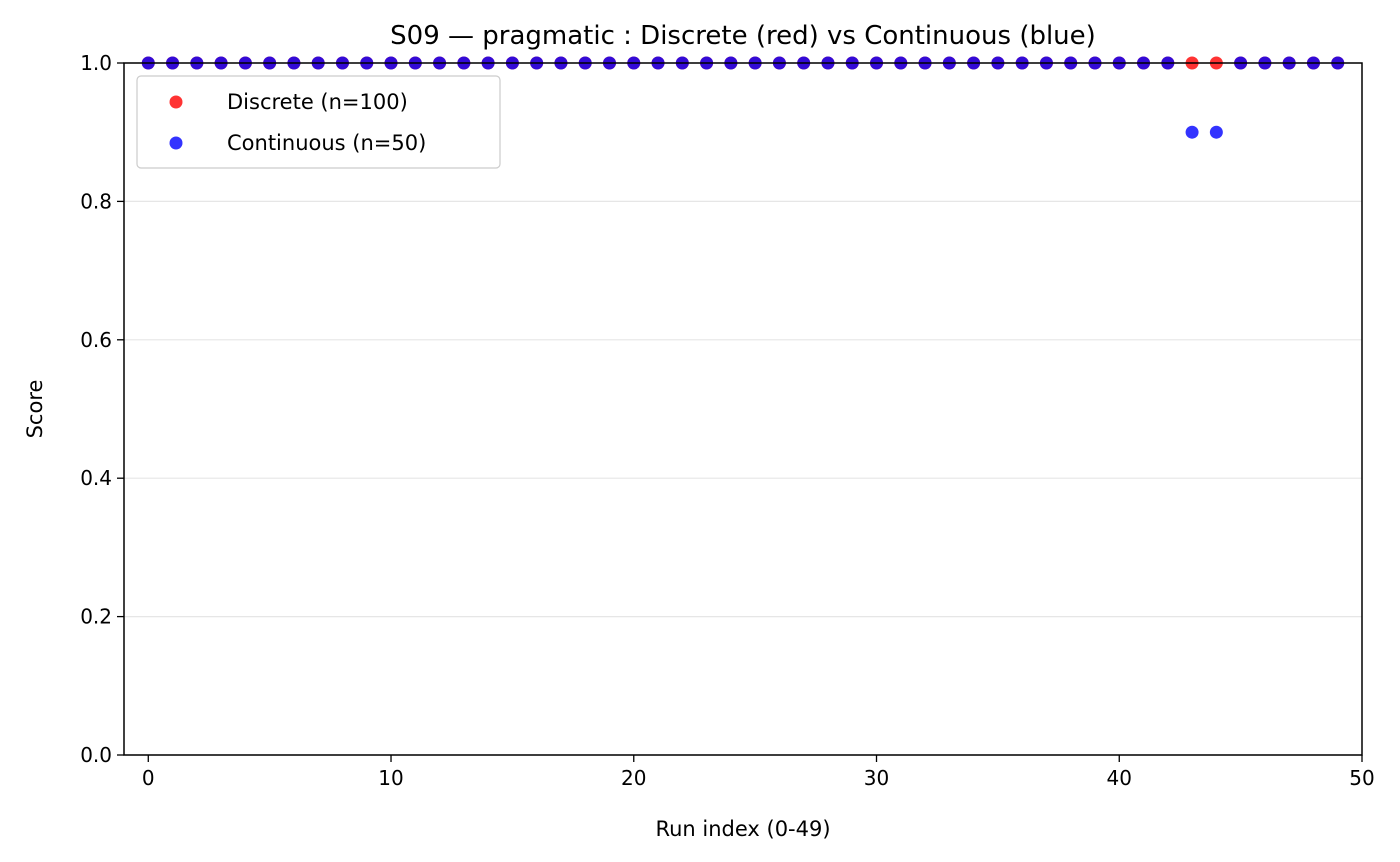 This screenshot has width=1400, height=862. I want to click on x-tick-label: 20, so click(633, 778).